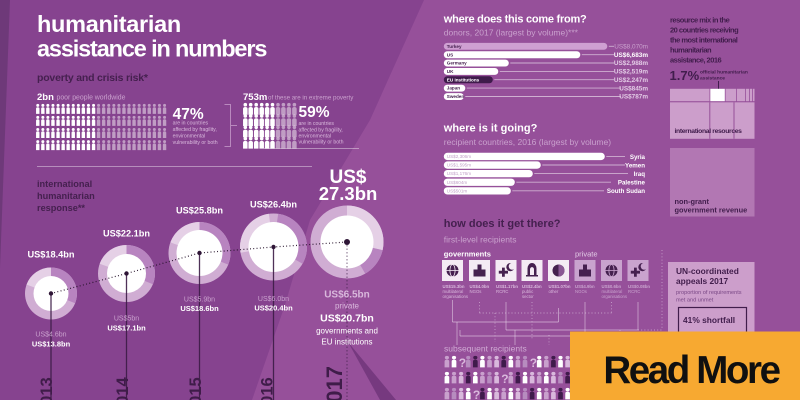 The width and height of the screenshot is (800, 400). Describe the element at coordinates (631, 72) in the screenshot. I see `svg-text: US$2,519m` at that location.